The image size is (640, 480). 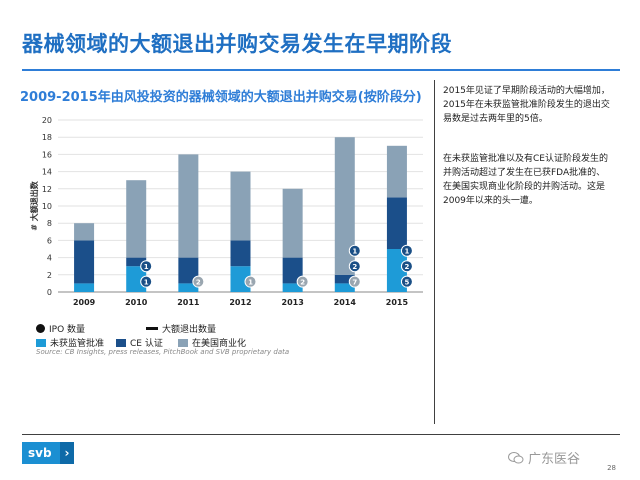 I want to click on x-tick-label: 2010, so click(x=136, y=302).